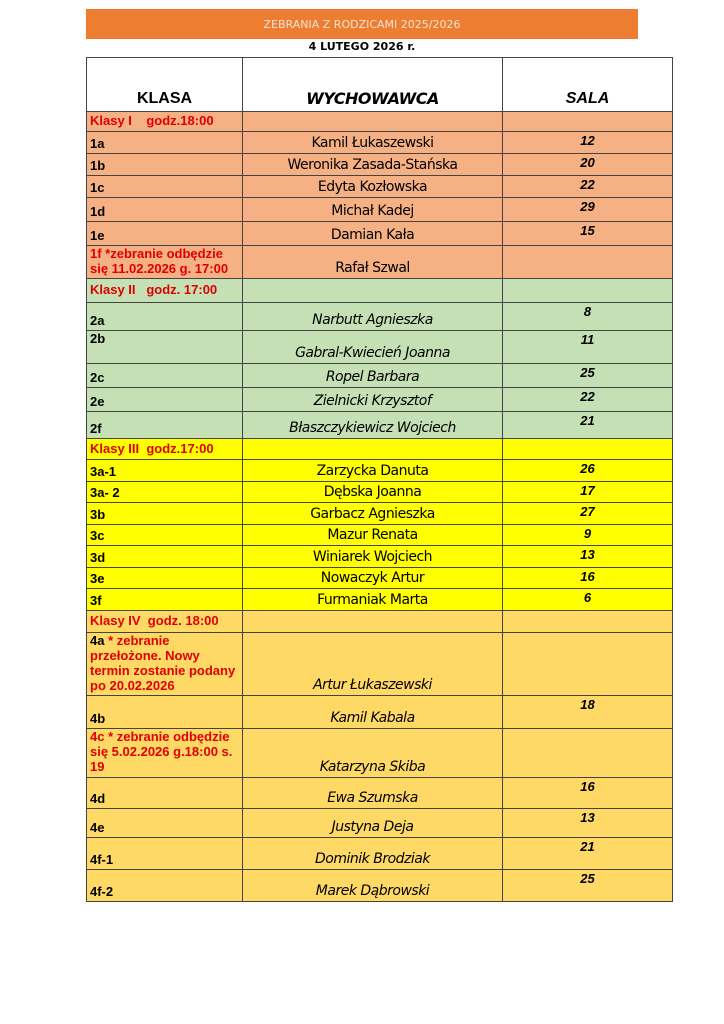 The height and width of the screenshot is (1024, 724). I want to click on document-title-banner: ZEBRANIA Z RODZICAMI 2025/2026, so click(362, 24).